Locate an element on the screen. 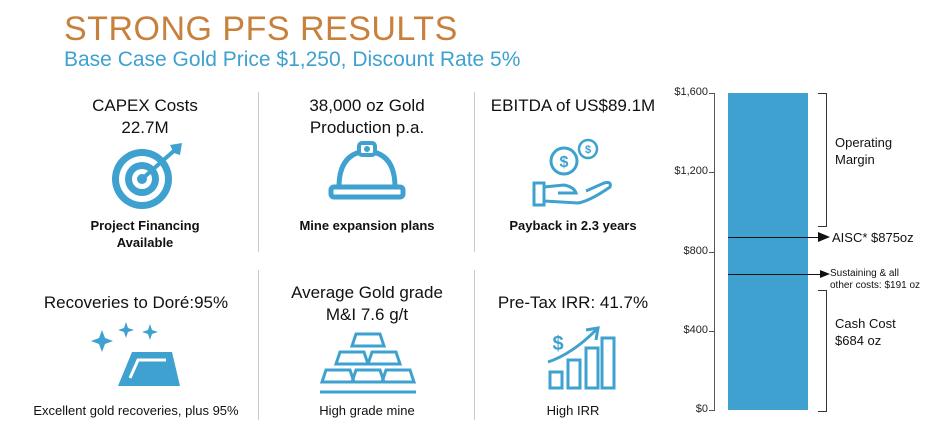  sustaining-line is located at coordinates (774, 275).